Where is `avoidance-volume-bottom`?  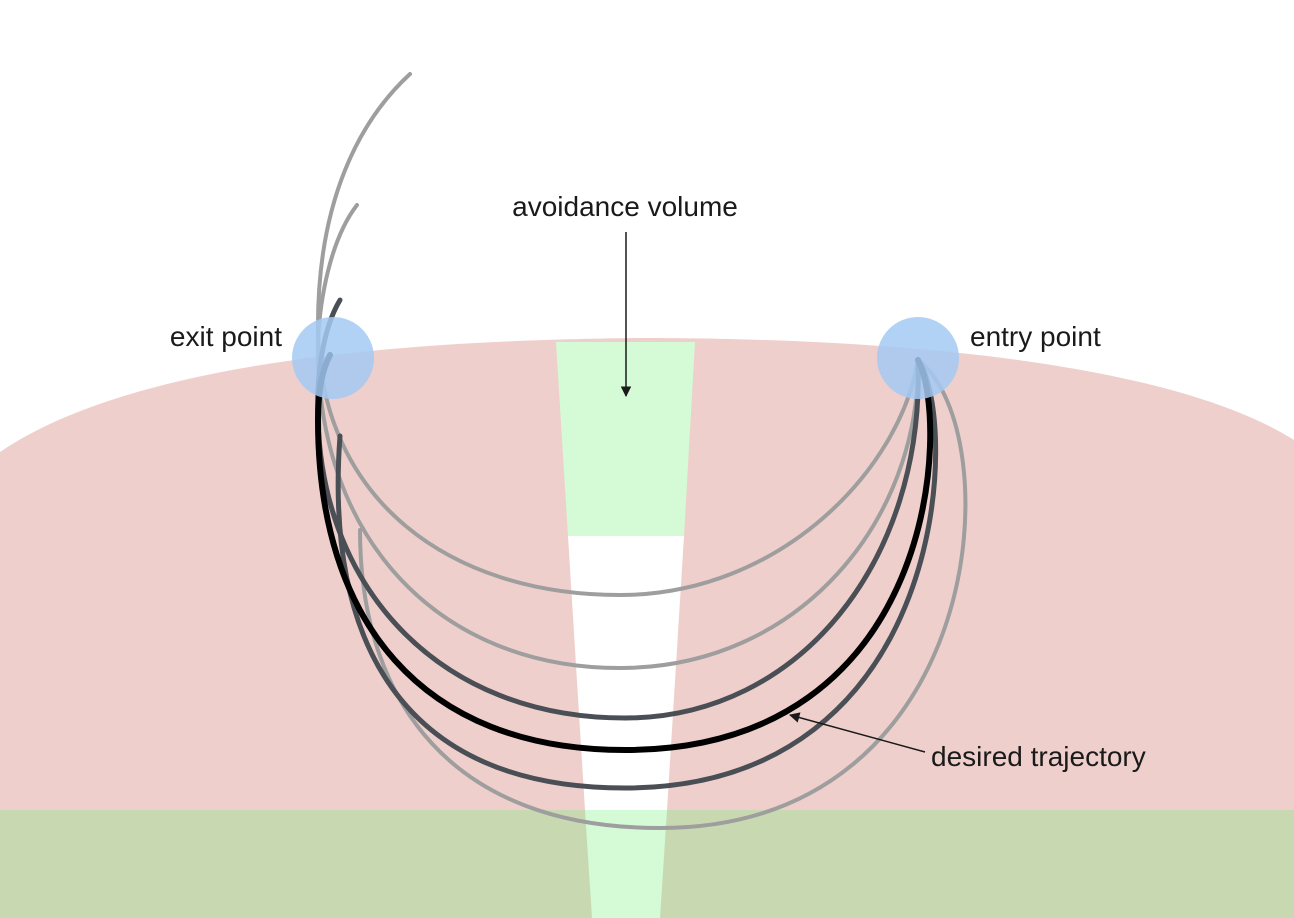 avoidance-volume-bottom is located at coordinates (626, 864).